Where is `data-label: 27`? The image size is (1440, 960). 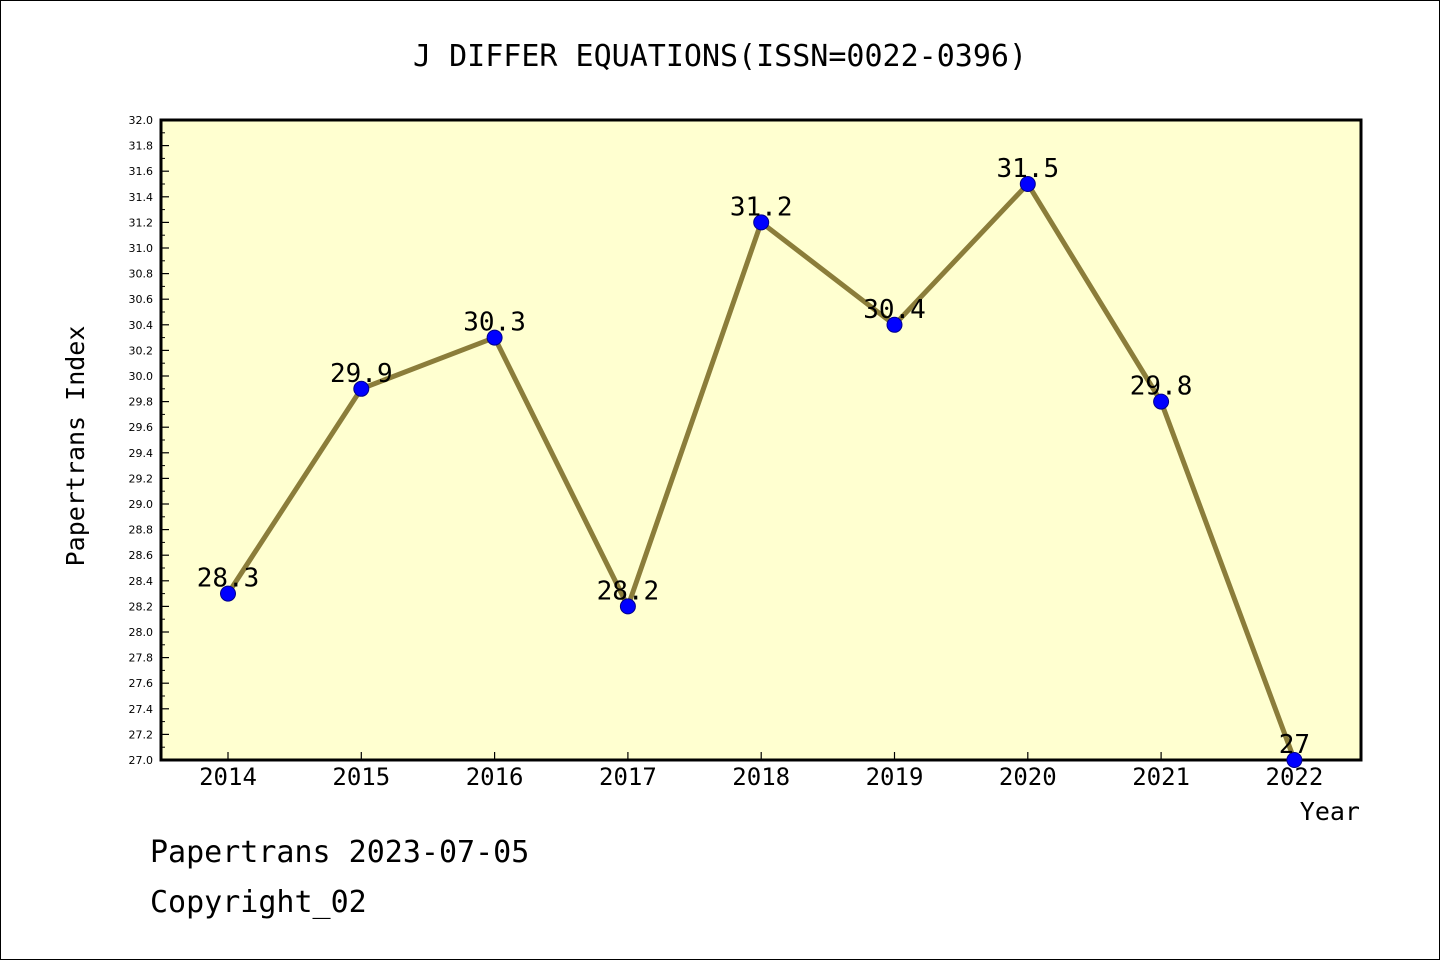
data-label: 27 is located at coordinates (1294, 745).